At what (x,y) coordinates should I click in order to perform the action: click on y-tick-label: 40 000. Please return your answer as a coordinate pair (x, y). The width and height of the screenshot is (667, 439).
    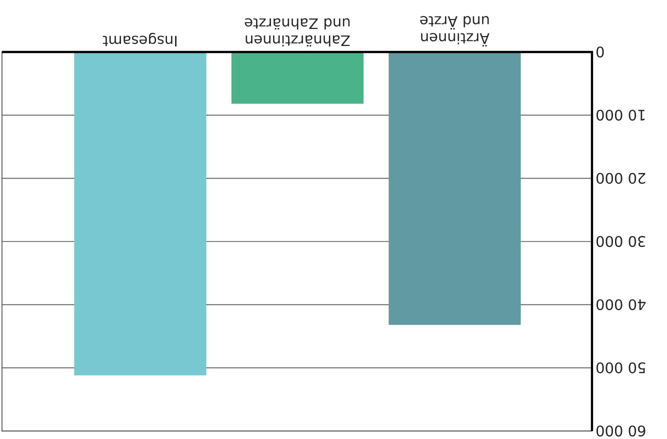
    Looking at the image, I should click on (621, 304).